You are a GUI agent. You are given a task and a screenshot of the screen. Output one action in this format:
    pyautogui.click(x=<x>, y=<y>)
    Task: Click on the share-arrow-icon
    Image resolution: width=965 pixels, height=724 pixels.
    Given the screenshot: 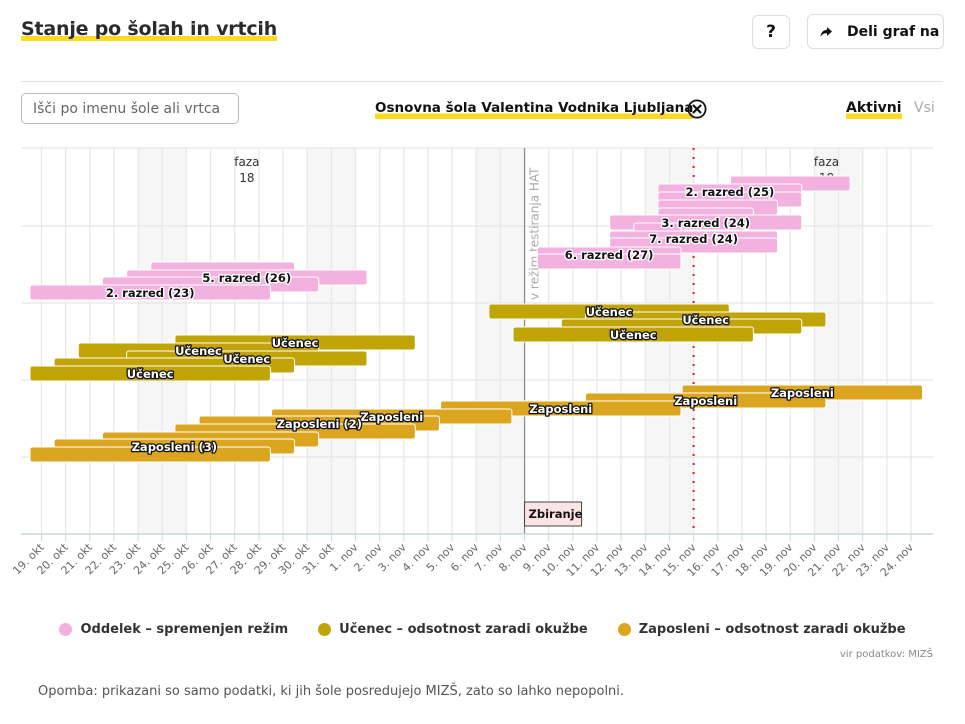 What is the action you would take?
    pyautogui.click(x=826, y=31)
    